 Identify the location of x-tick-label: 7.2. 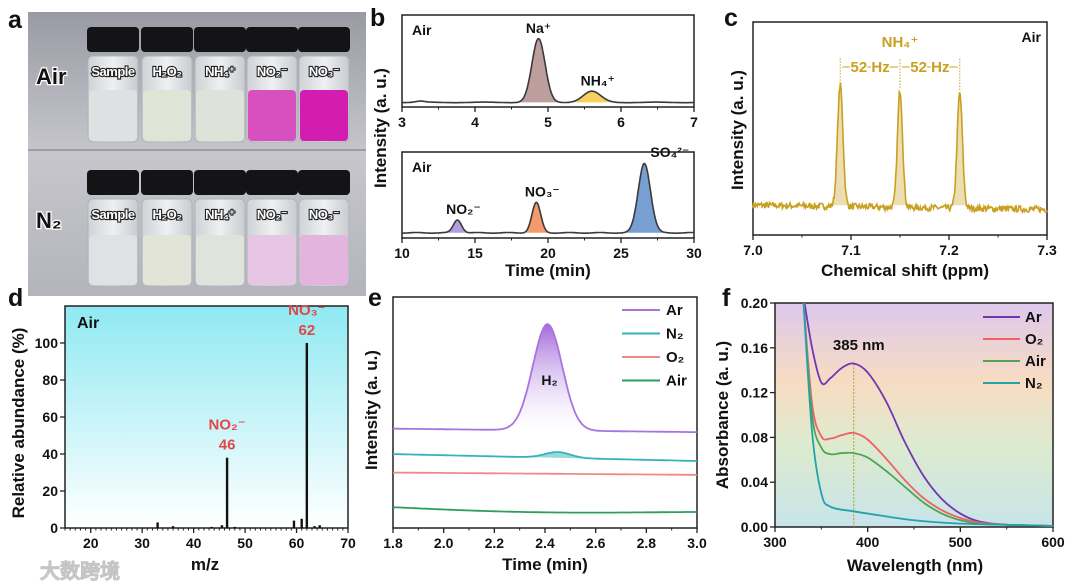
(949, 250).